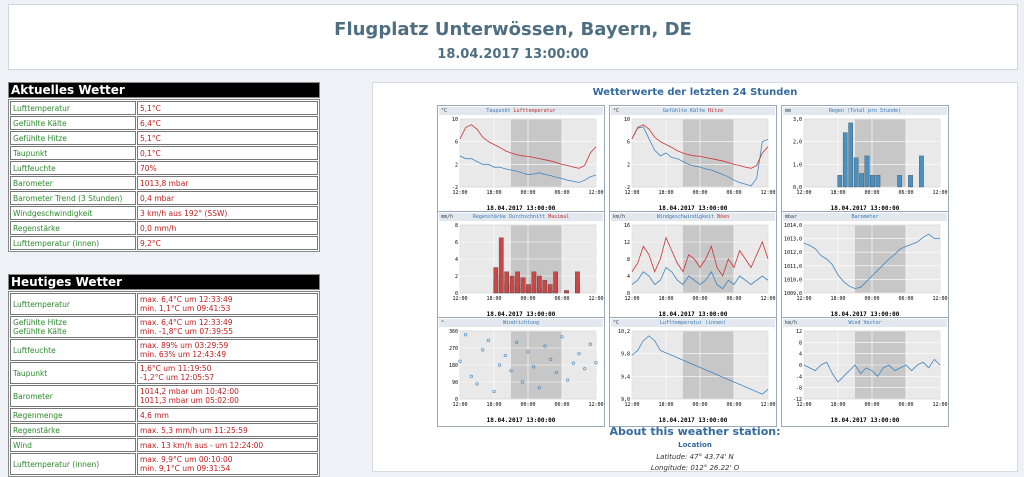  Describe the element at coordinates (708, 365) in the screenshot. I see `night-shade` at that location.